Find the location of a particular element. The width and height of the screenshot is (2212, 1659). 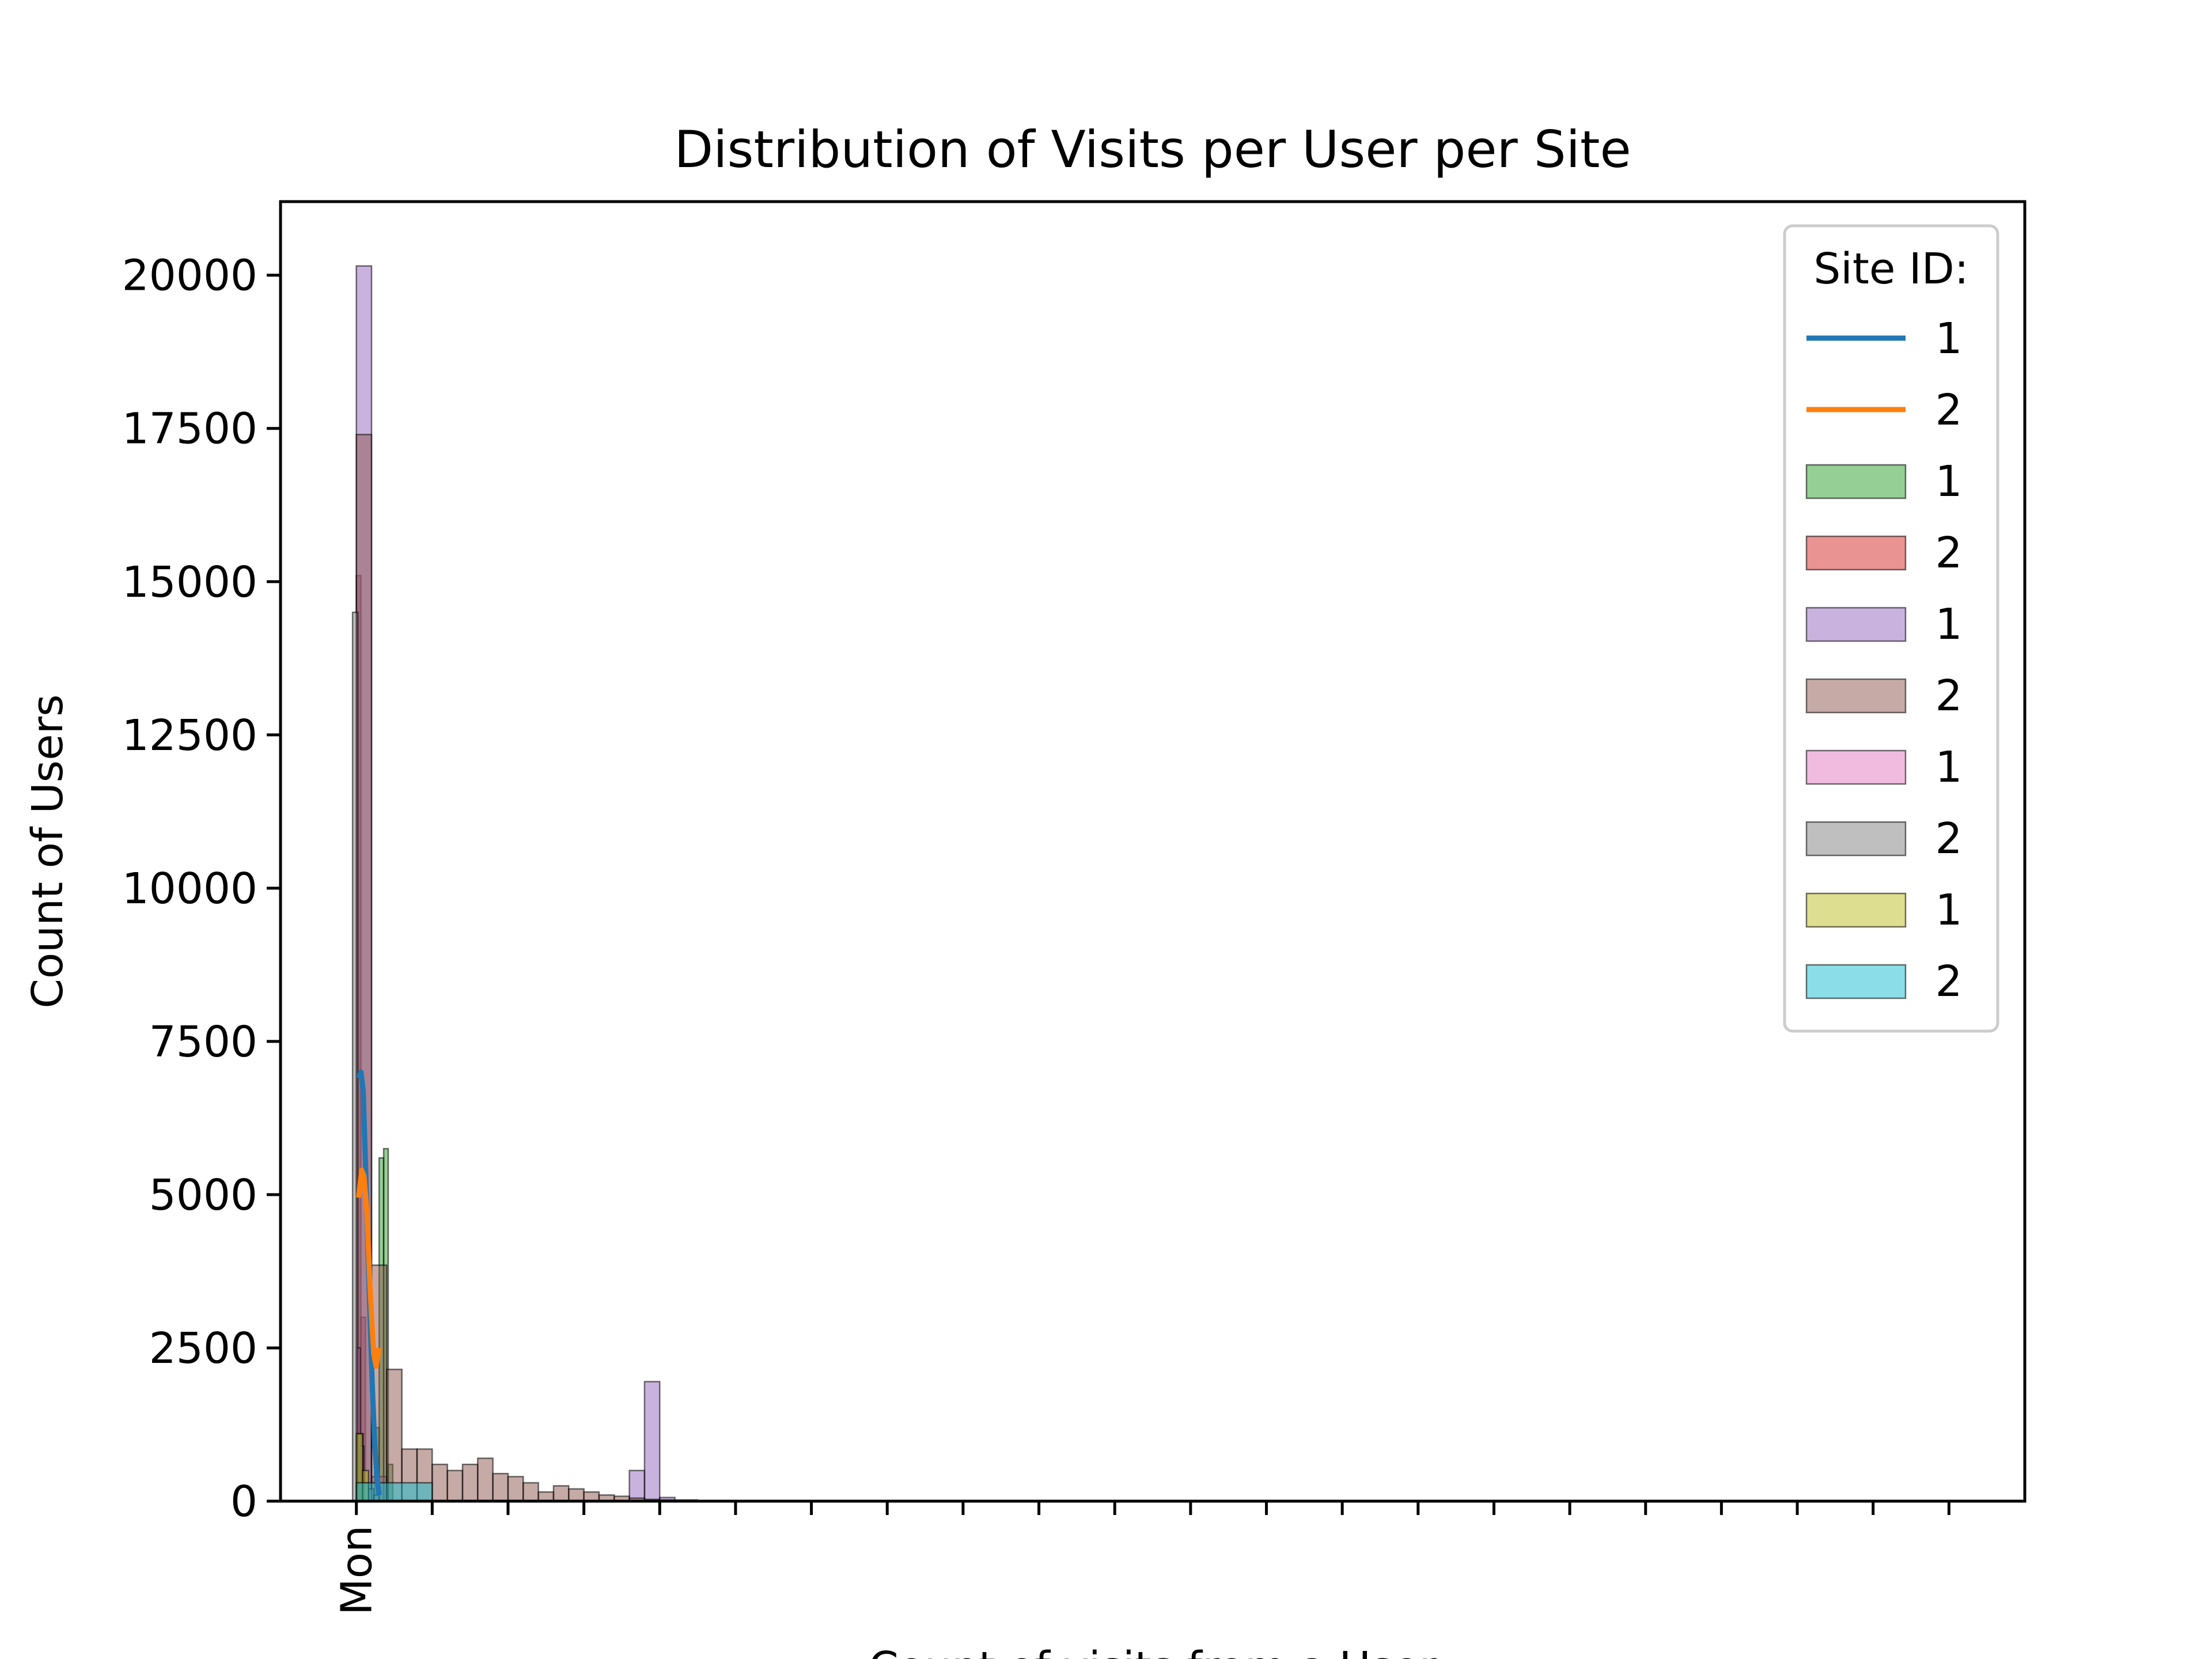

legend: Site ID: 1 2 1 2 1 2 1 2 1 2 is located at coordinates (1891, 628).